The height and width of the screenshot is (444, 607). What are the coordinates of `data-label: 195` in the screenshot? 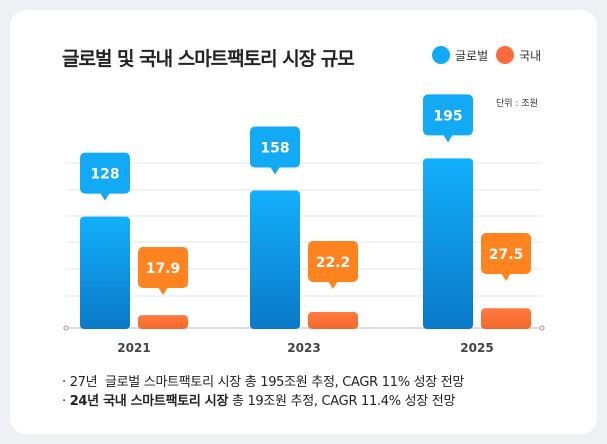 It's located at (447, 116).